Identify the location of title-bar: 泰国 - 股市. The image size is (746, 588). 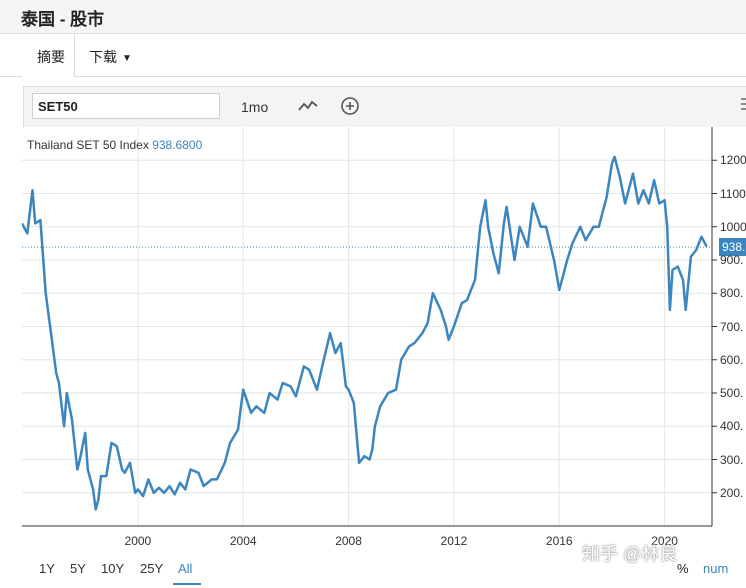
(373, 17).